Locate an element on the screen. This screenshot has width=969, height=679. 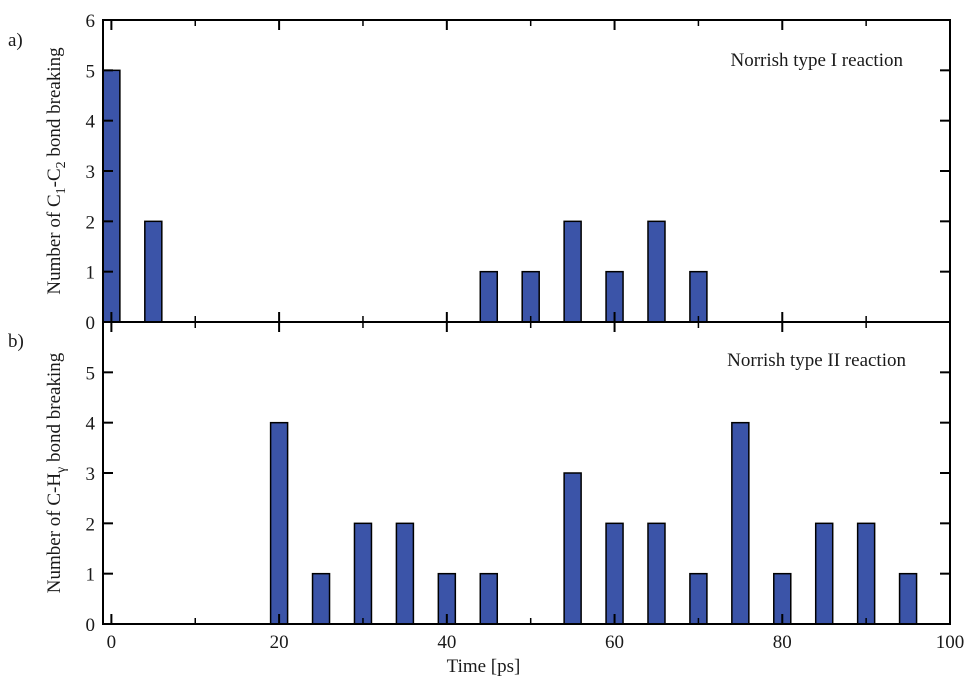
x-tick-label: 20 is located at coordinates (279, 642).